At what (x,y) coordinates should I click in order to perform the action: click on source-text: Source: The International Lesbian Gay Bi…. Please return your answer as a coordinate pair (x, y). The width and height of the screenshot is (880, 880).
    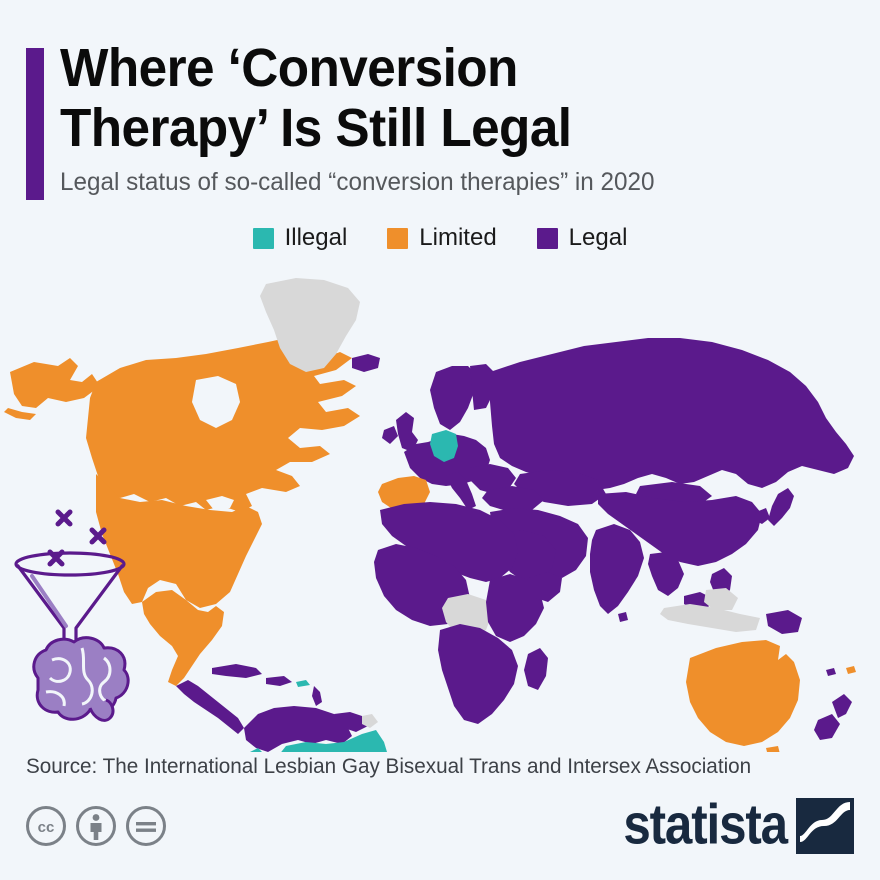
    Looking at the image, I should click on (389, 766).